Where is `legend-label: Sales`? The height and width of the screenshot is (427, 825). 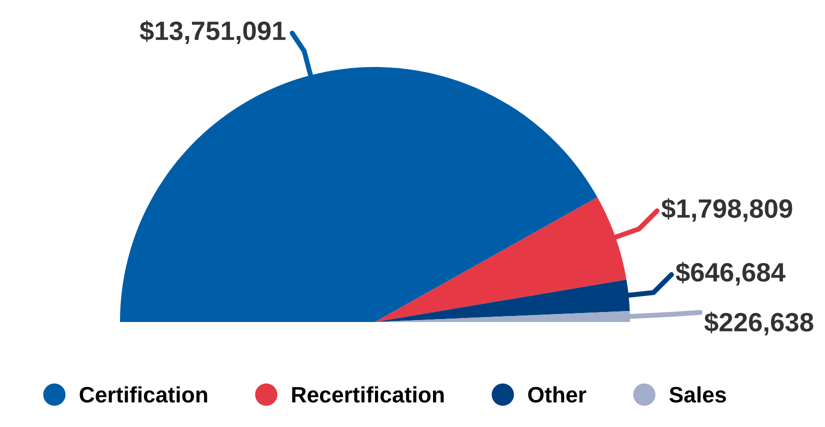
legend-label: Sales is located at coordinates (697, 394).